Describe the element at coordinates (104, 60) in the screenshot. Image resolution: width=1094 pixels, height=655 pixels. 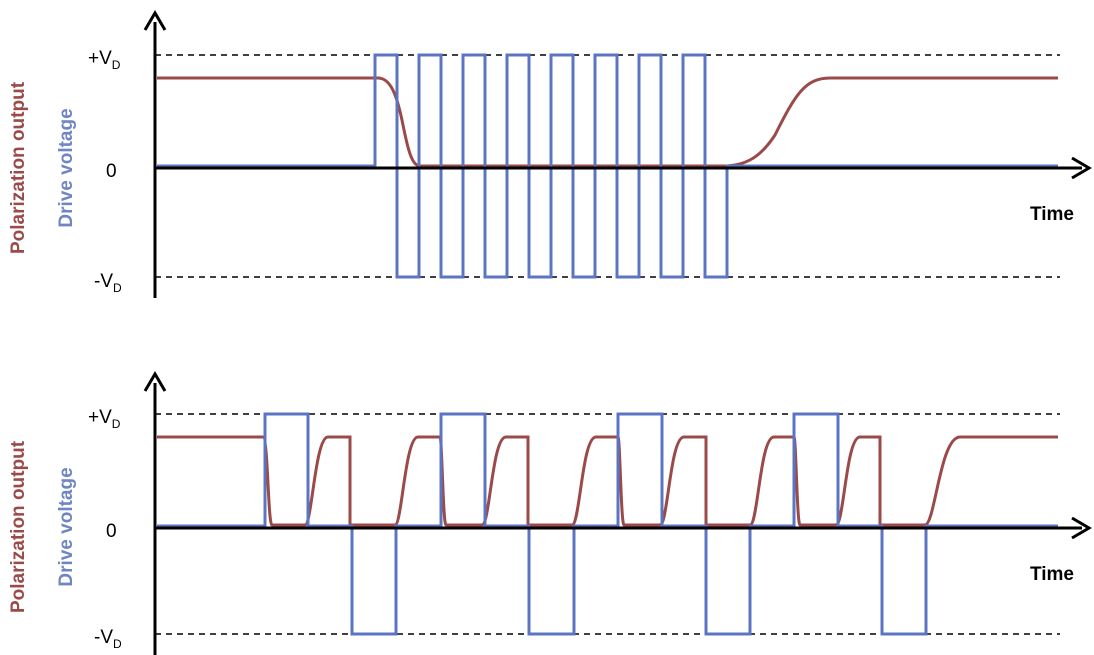
I see `top-pos-level-label: +VD` at that location.